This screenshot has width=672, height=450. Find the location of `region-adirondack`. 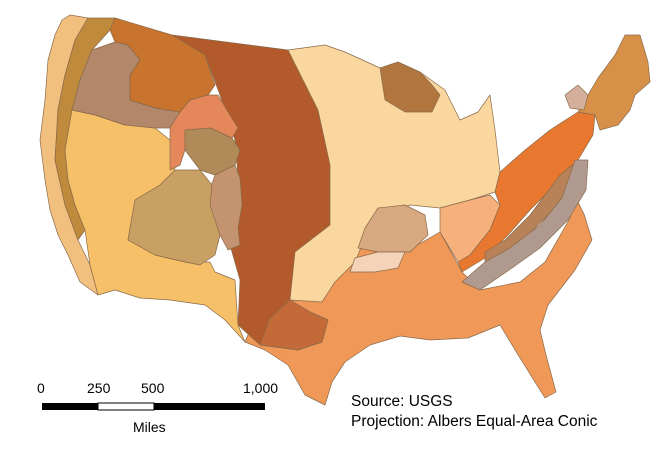

region-adirondack is located at coordinates (576, 97).